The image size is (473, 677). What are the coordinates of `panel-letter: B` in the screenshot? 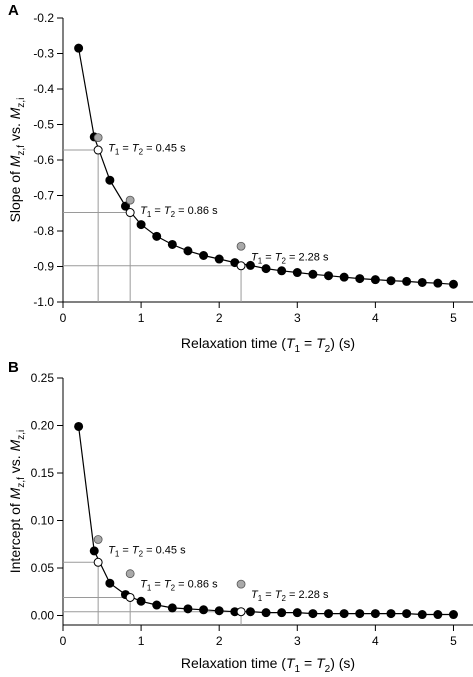 It's located at (13, 367).